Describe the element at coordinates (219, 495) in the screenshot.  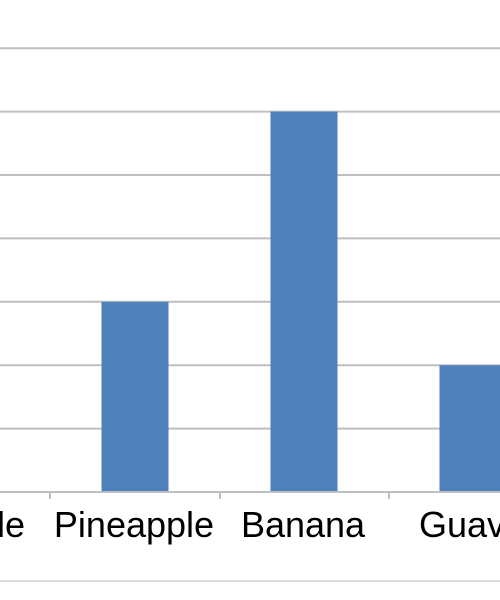
I see `x-axis-ticks` at that location.